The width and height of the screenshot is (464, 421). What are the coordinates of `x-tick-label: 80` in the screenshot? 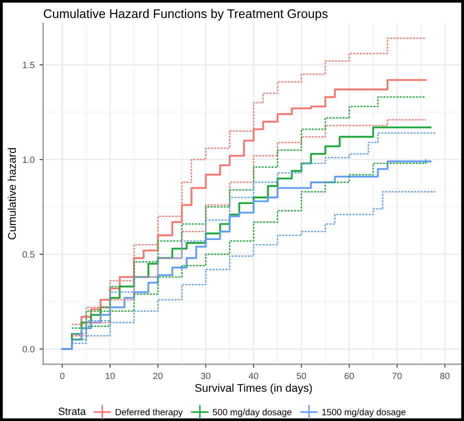 It's located at (445, 376).